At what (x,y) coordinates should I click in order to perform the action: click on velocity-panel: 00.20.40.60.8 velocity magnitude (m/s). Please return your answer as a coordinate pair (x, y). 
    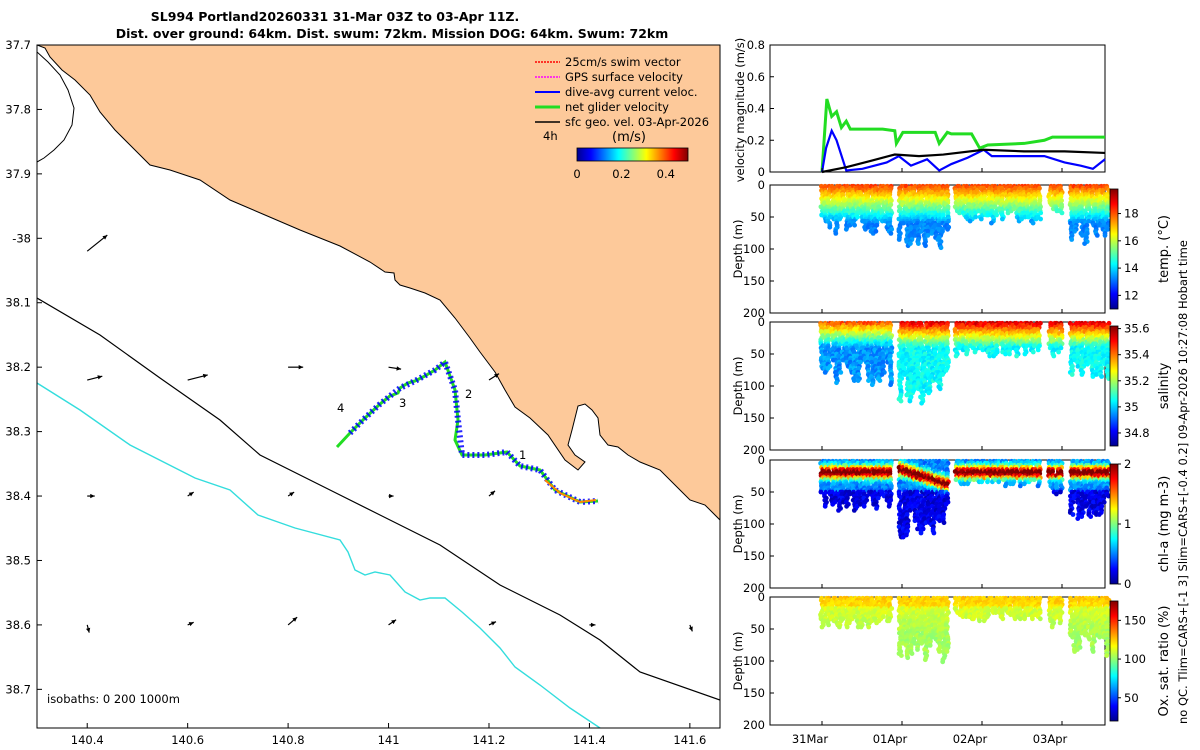
    Looking at the image, I should click on (919, 110).